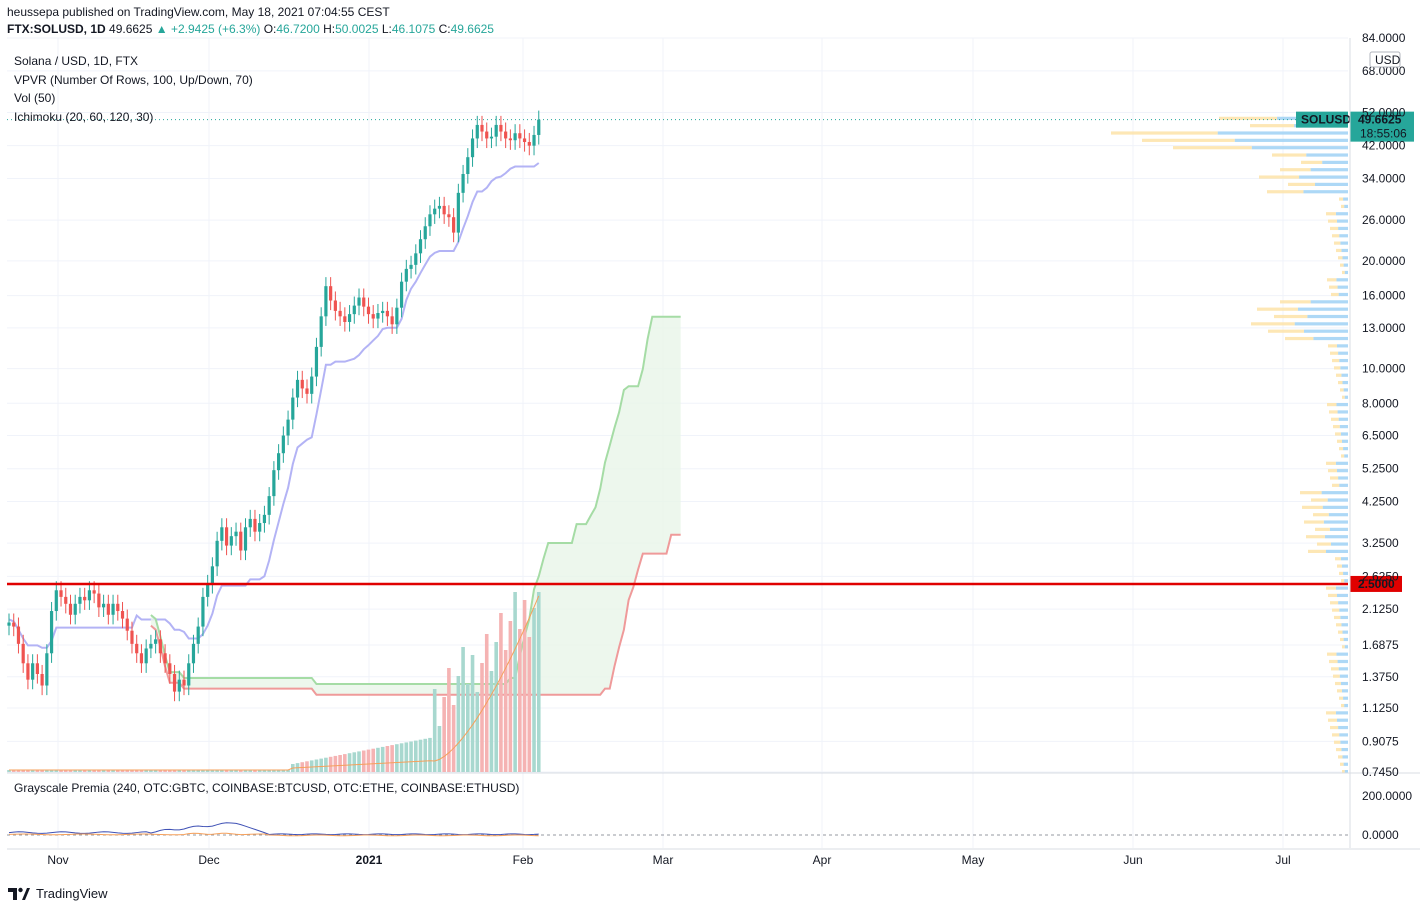 The image size is (1428, 912). I want to click on indicator-vpvr: VPVR (Number Of Rows, 100, Up/Down, 70), so click(133, 79).